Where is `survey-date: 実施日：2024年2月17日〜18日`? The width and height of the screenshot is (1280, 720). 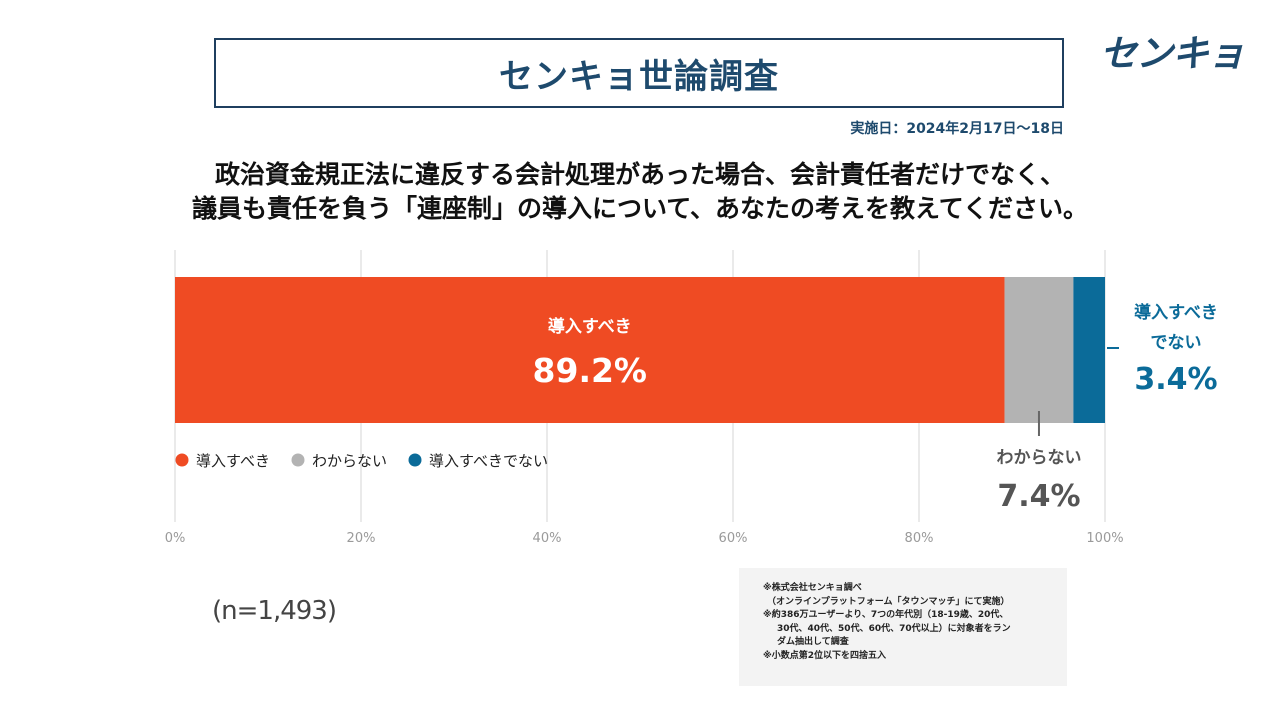
survey-date: 実施日：2024年2月17日〜18日 is located at coordinates (957, 129).